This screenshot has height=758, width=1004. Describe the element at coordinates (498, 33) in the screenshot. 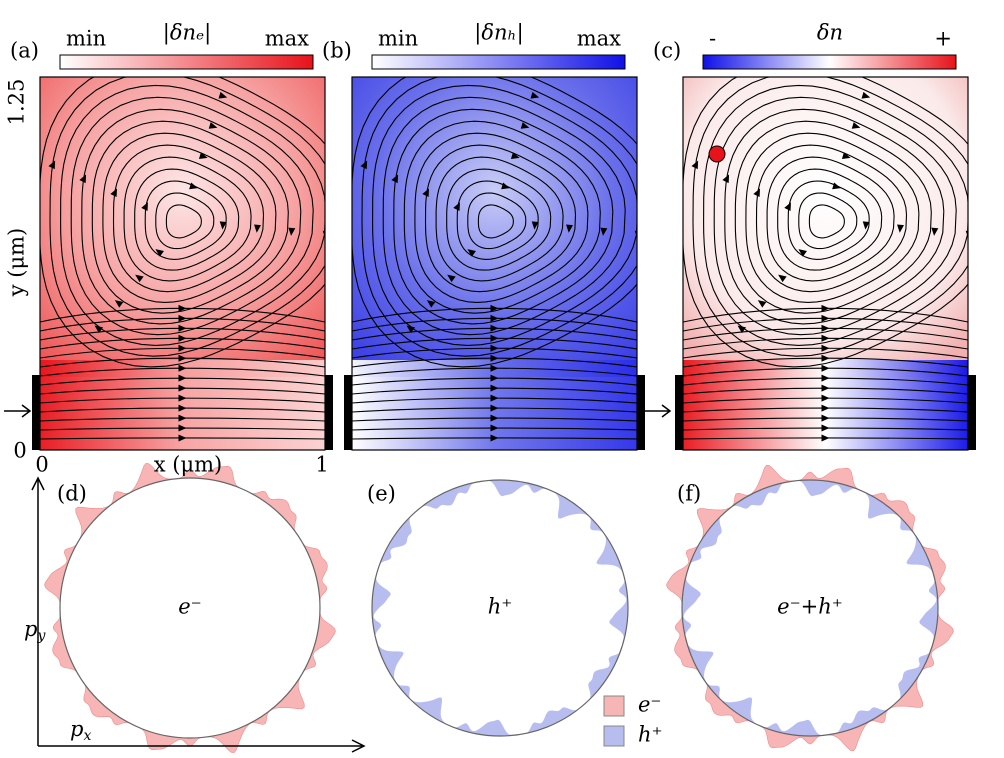

I see `colorbar-title: |δnₕ|` at that location.